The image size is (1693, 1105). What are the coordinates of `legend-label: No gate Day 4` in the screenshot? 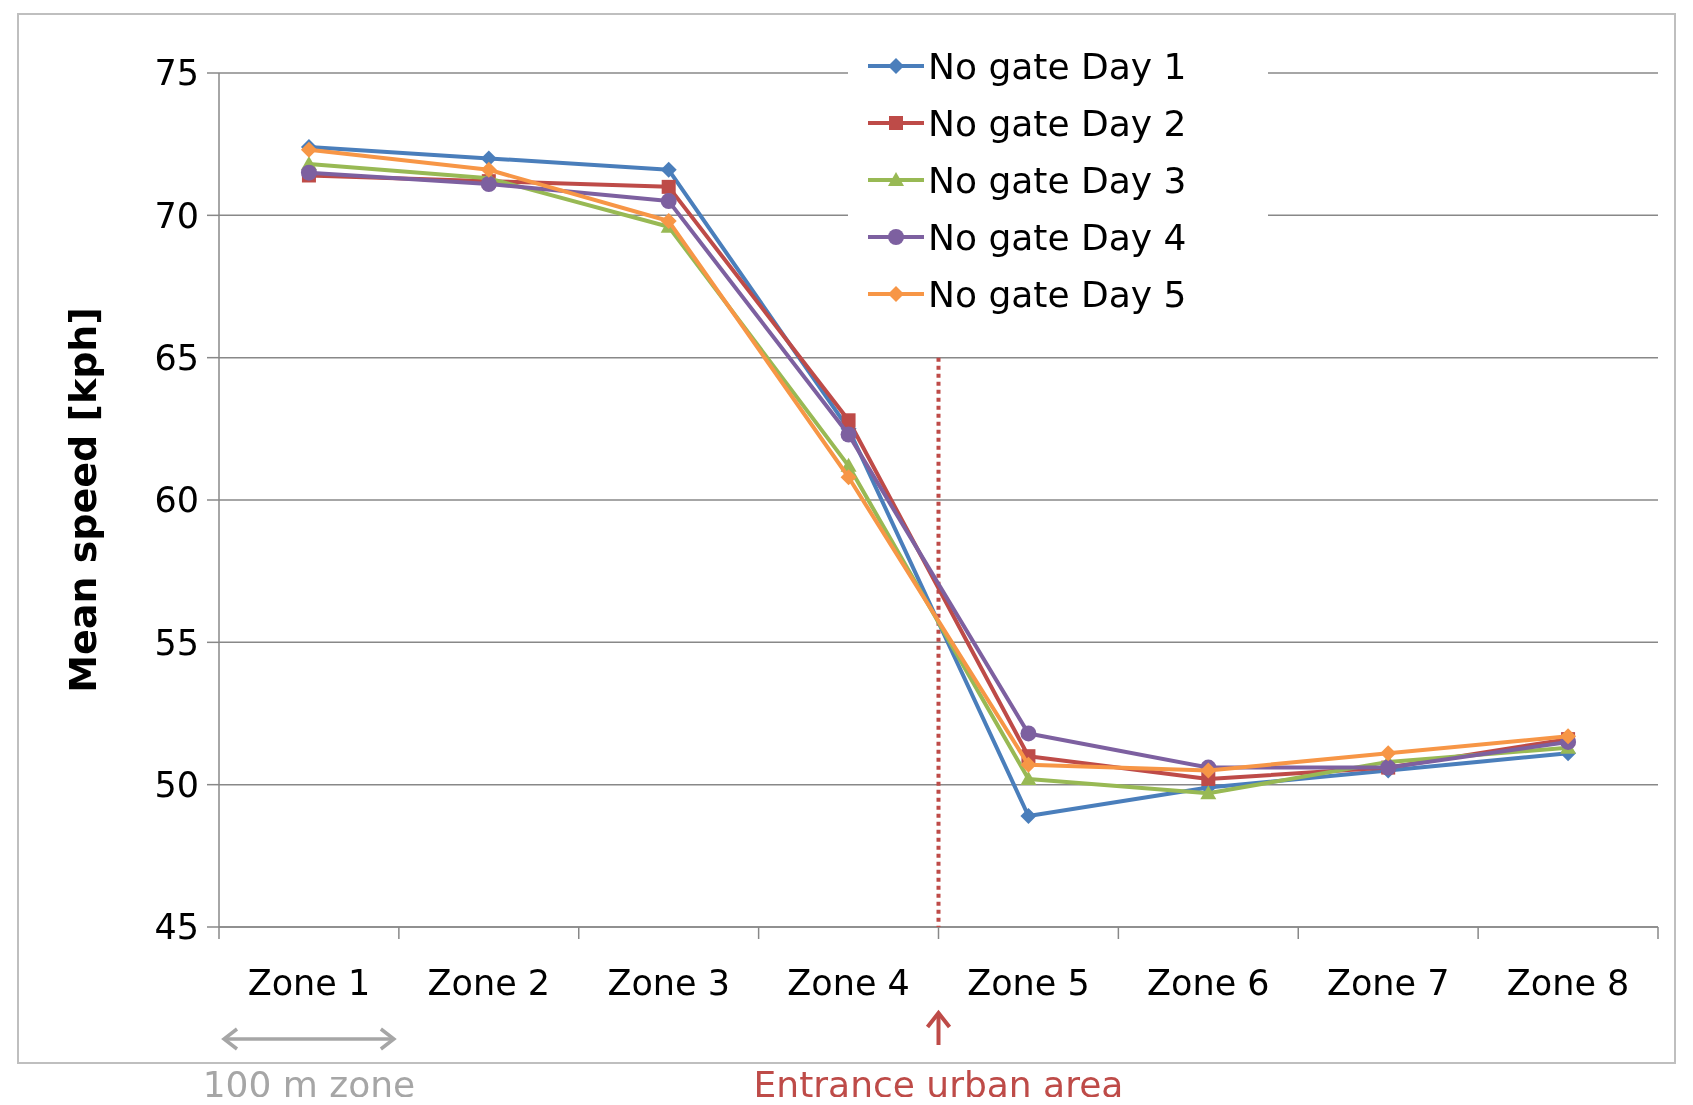 It's located at (1057, 237).